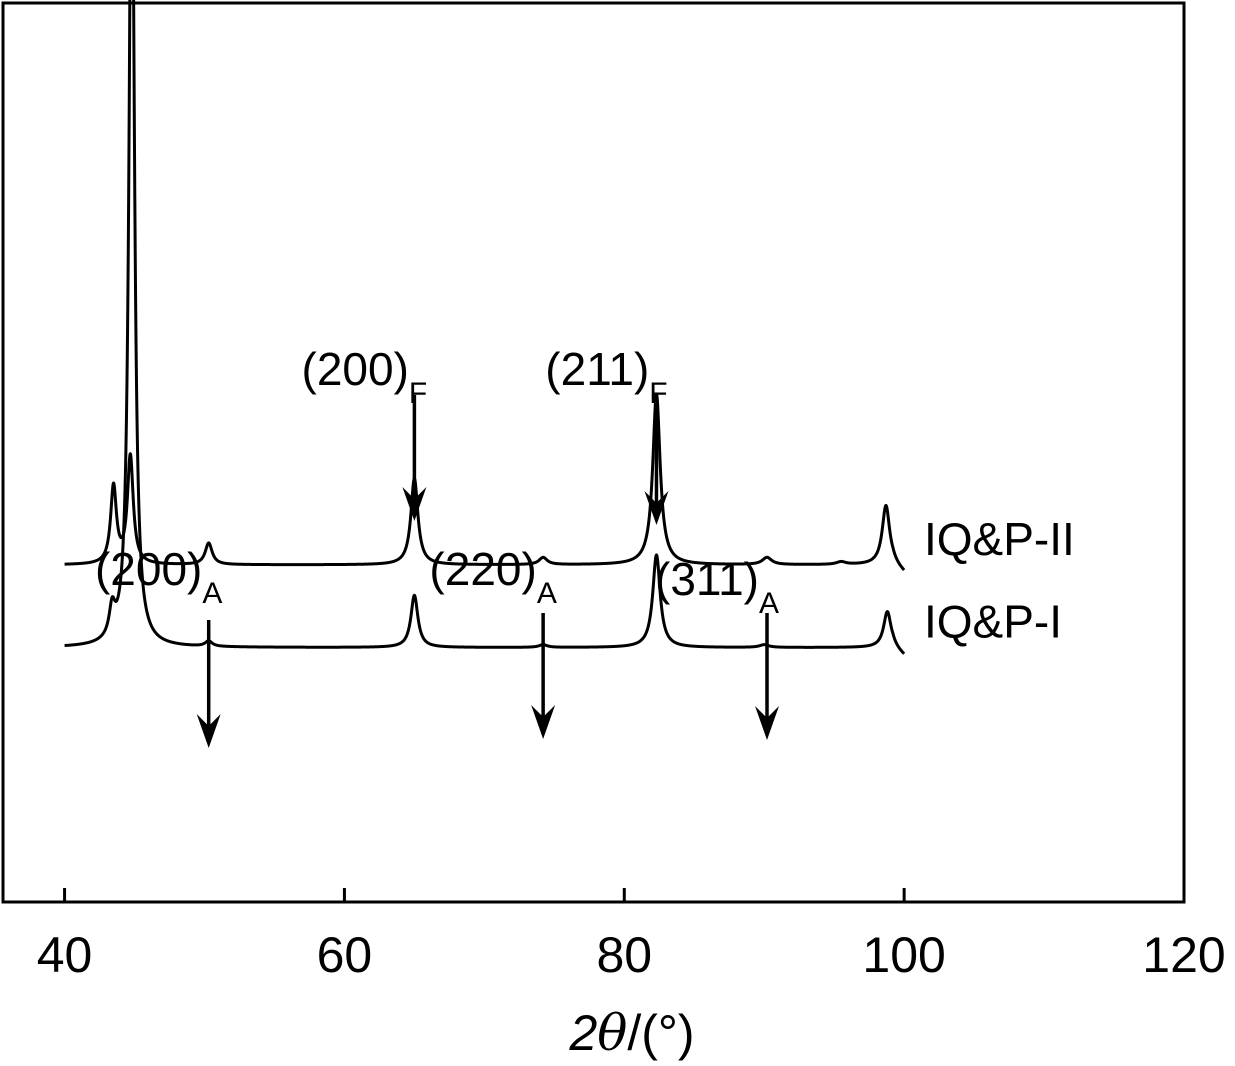 The height and width of the screenshot is (1066, 1235). Describe the element at coordinates (158, 576) in the screenshot. I see `peak-label: (200)A` at that location.